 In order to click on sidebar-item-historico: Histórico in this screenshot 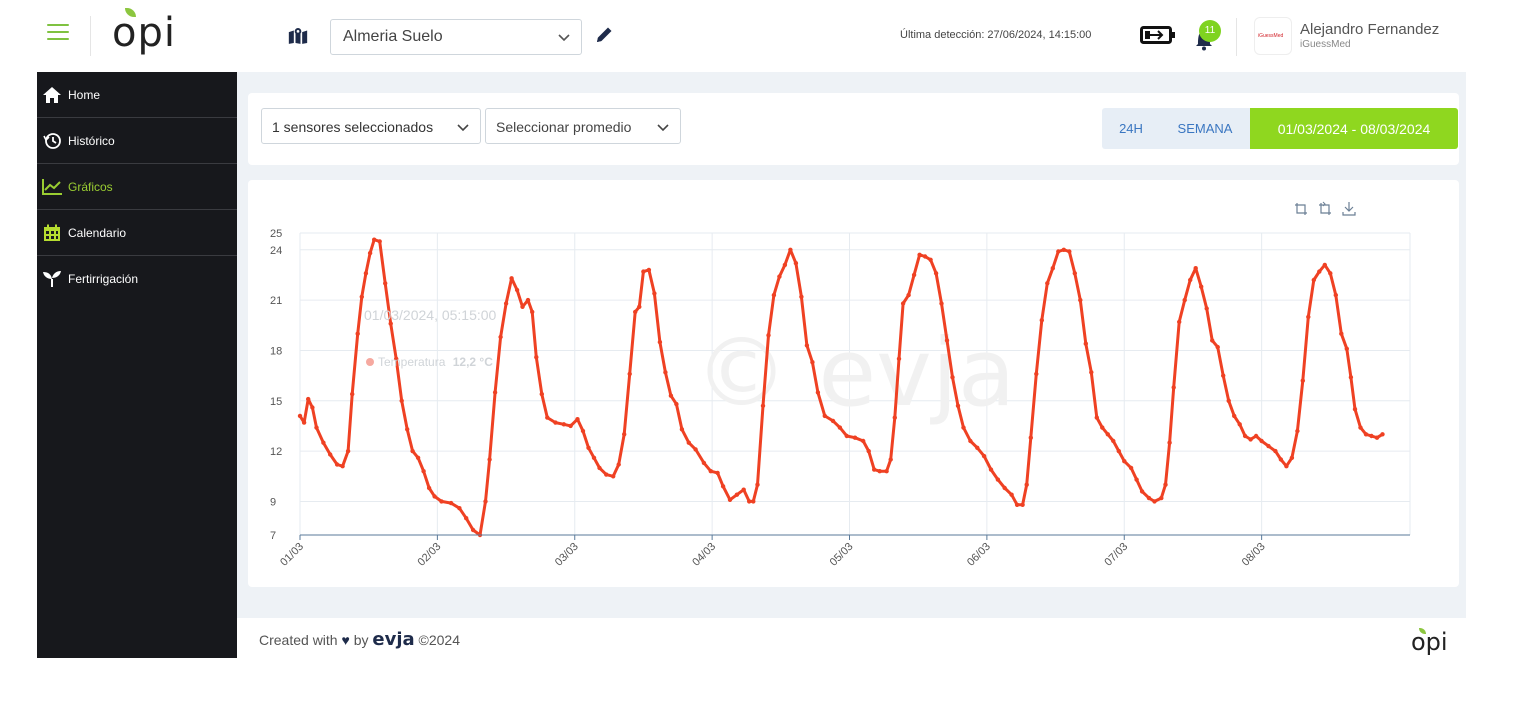, I will do `click(137, 141)`.